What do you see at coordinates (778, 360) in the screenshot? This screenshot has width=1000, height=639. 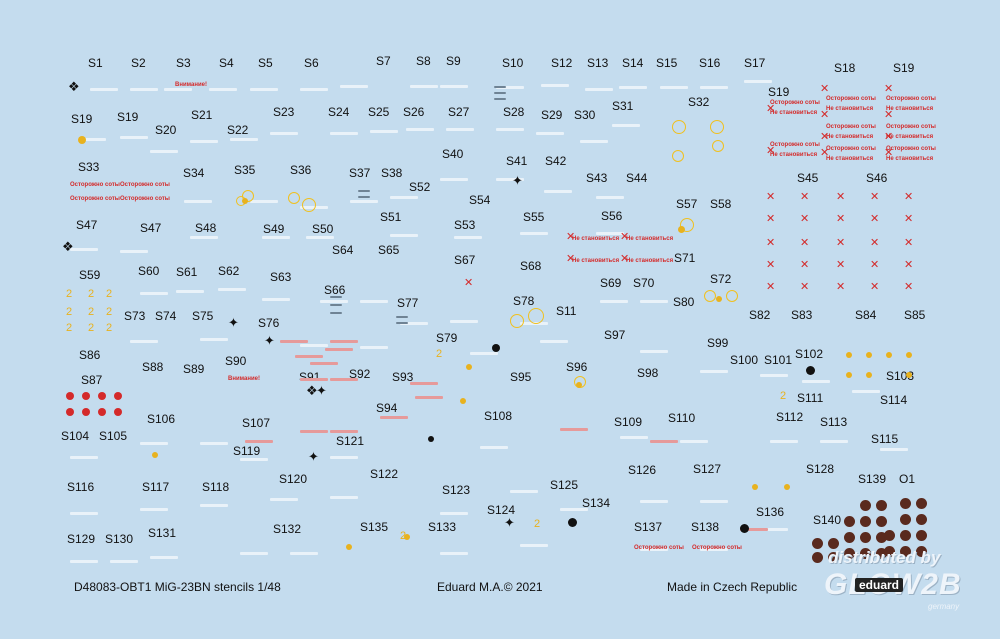 I see `stencil-label: S101` at bounding box center [778, 360].